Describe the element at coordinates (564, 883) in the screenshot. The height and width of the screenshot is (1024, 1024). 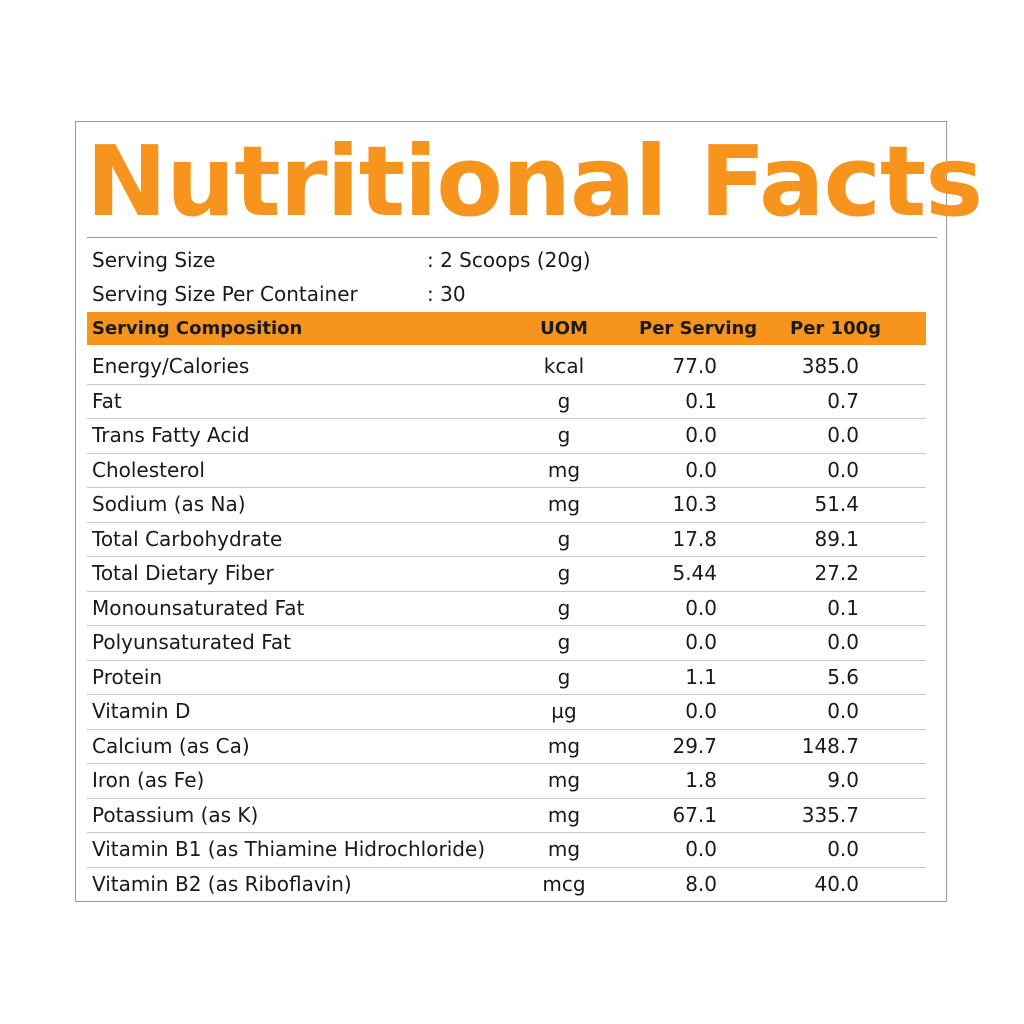
I see `nutrient-uom: mcg` at that location.